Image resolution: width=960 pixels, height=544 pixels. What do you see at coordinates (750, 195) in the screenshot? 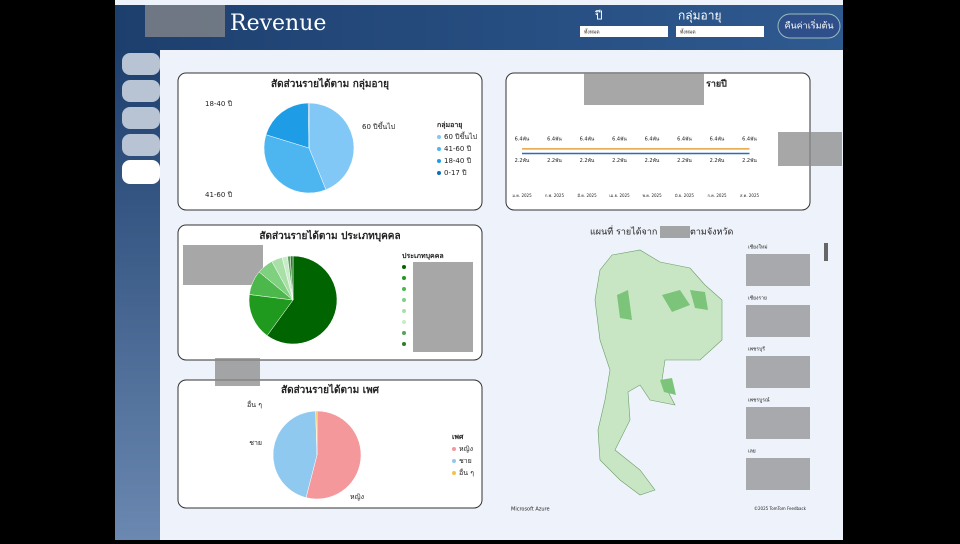
I see `x-tick-label: ส.ค. 2025` at bounding box center [750, 195].